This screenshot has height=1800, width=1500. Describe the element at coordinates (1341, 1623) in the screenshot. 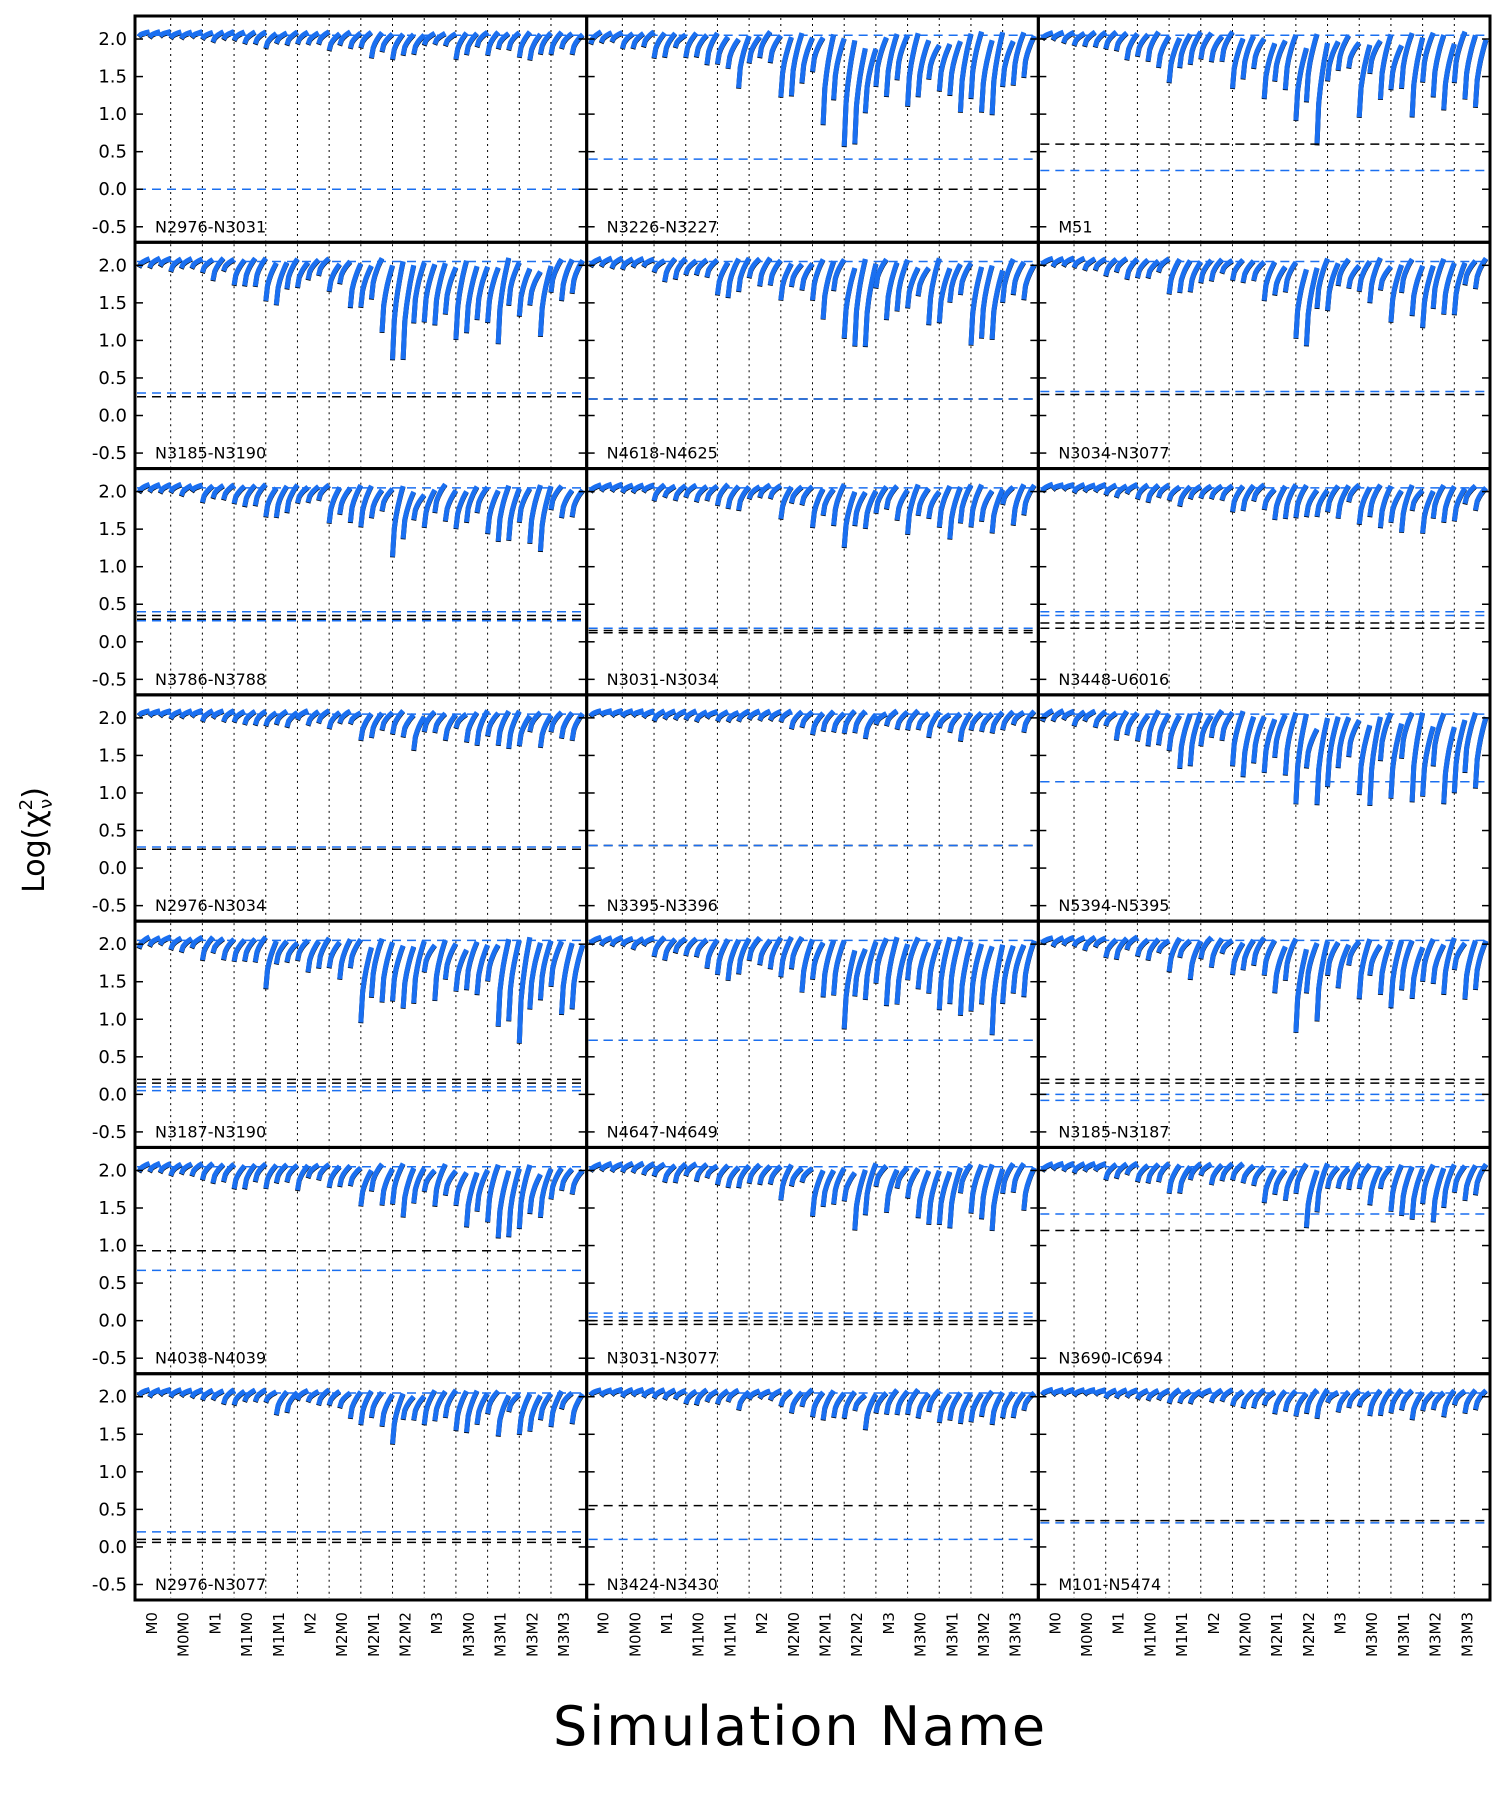

I see `x-tick-label: M3` at that location.